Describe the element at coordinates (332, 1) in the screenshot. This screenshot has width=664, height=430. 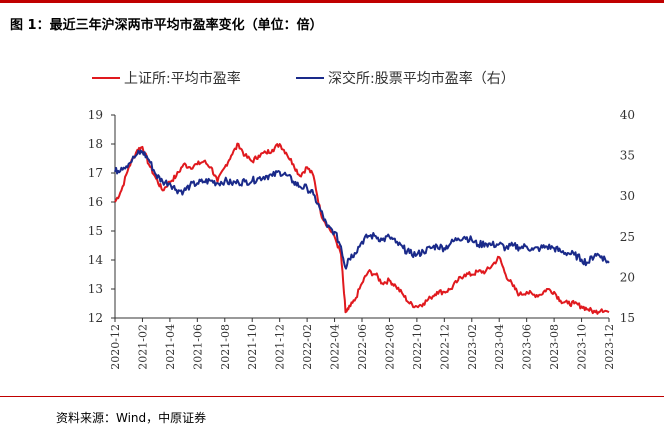
I see `top-rule` at that location.